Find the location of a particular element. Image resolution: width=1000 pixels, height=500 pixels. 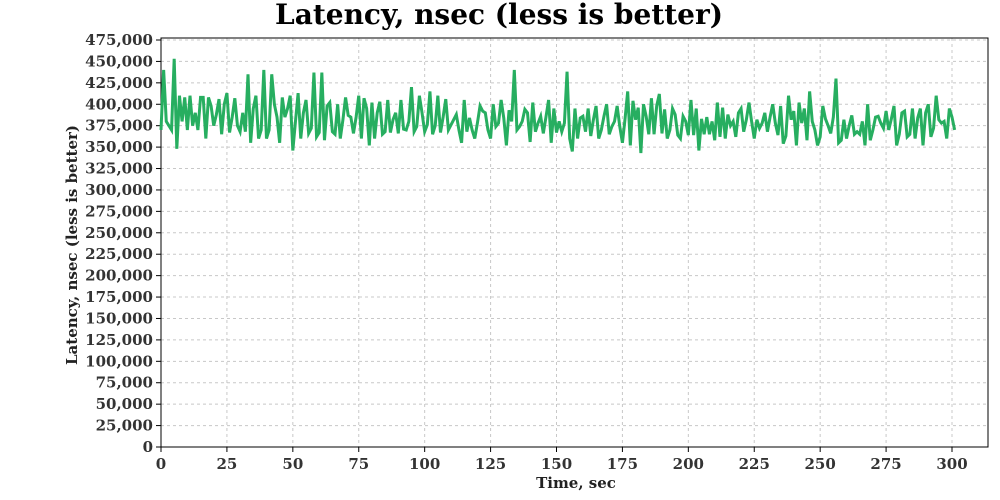

y-tick-label: 25,000 is located at coordinates (124, 426).